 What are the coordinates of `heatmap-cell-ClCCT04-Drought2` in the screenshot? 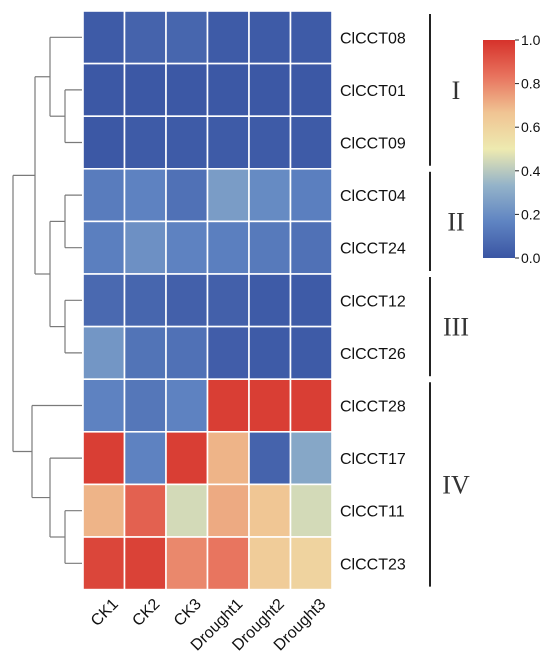 It's located at (270, 195).